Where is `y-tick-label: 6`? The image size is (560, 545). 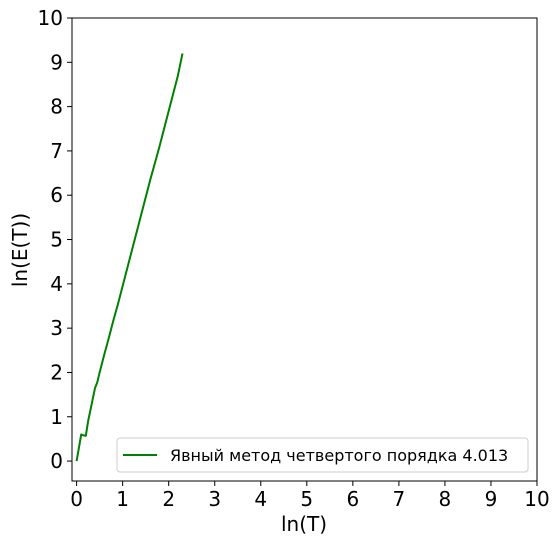
y-tick-label: 6 is located at coordinates (56, 195).